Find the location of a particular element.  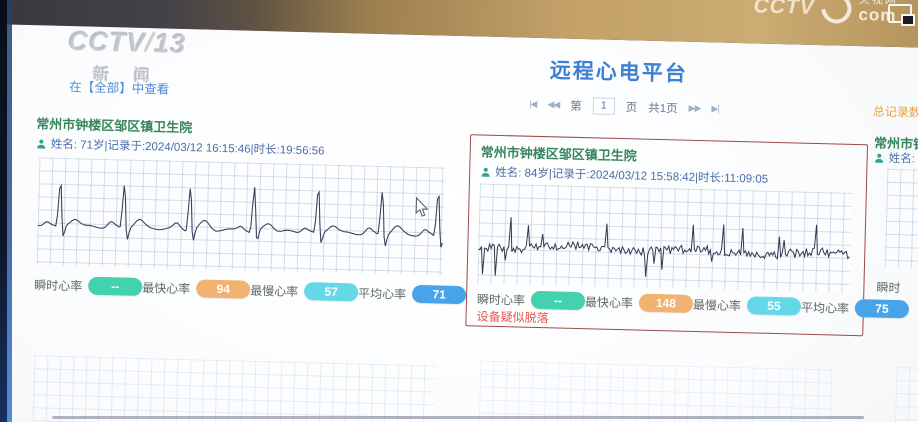

page-prefix-label: 第 is located at coordinates (576, 106).